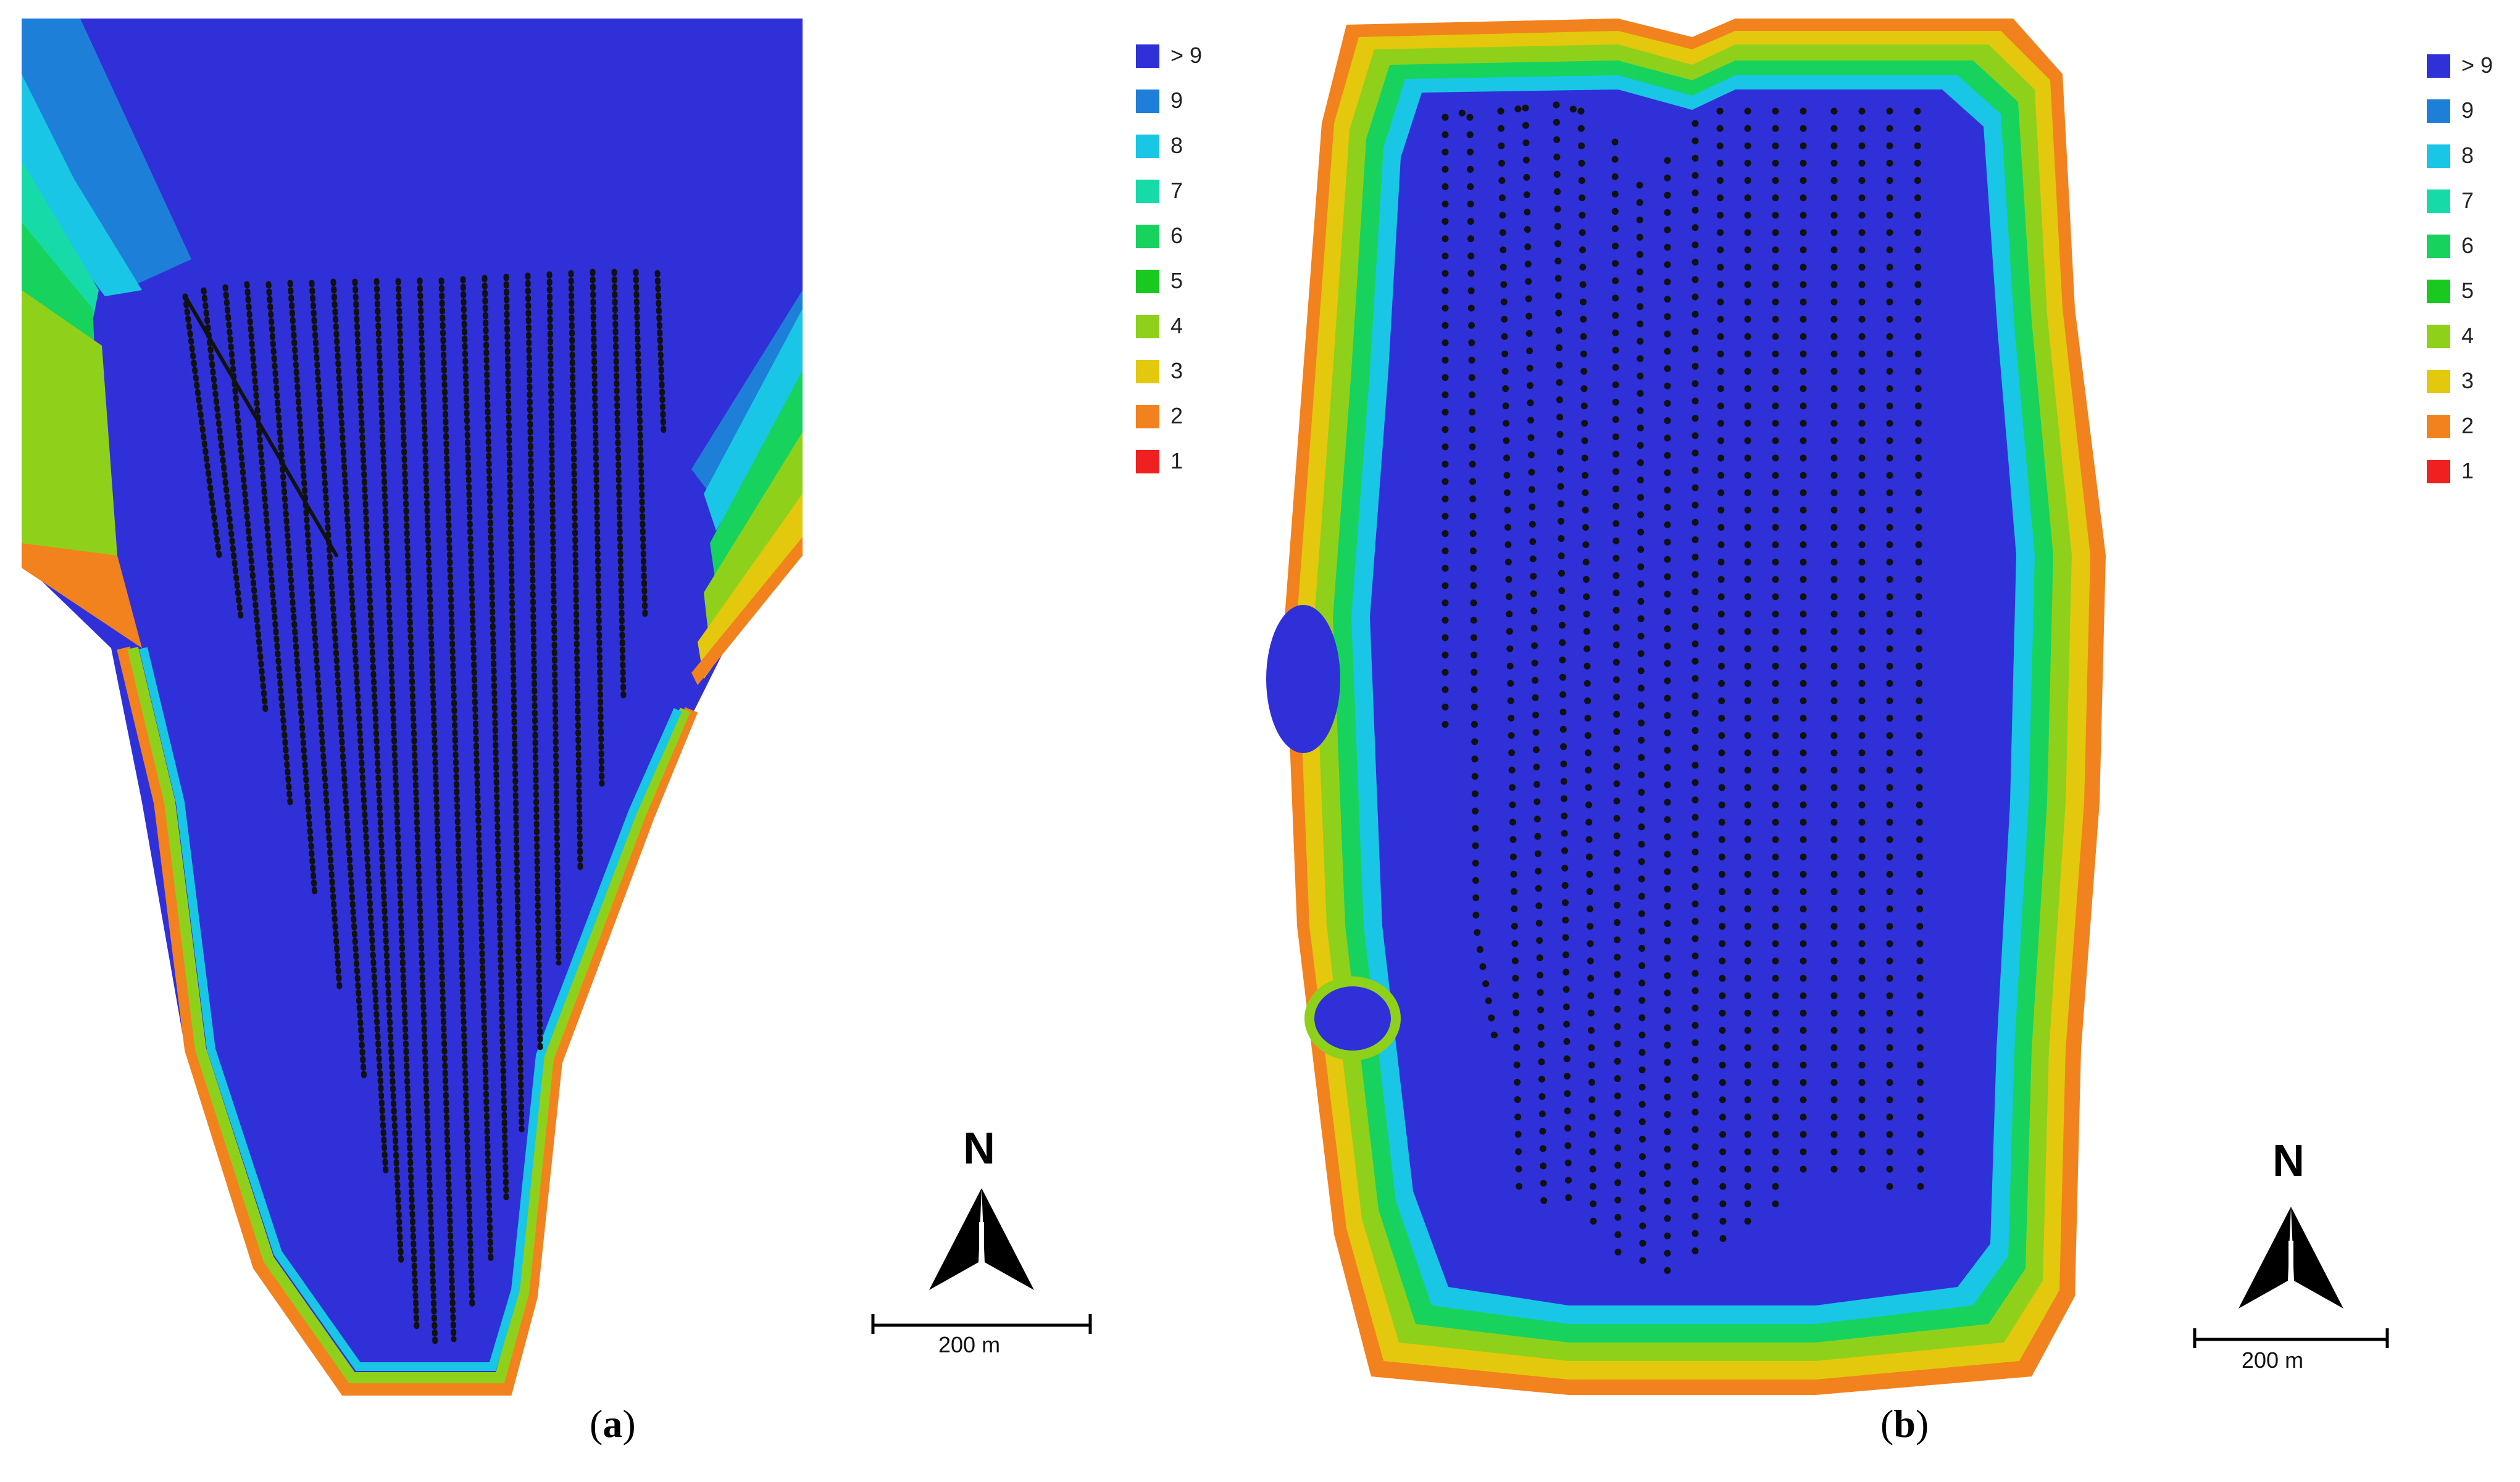 This screenshot has height=1482, width=2520. I want to click on panel-caption: (a), so click(613, 1424).